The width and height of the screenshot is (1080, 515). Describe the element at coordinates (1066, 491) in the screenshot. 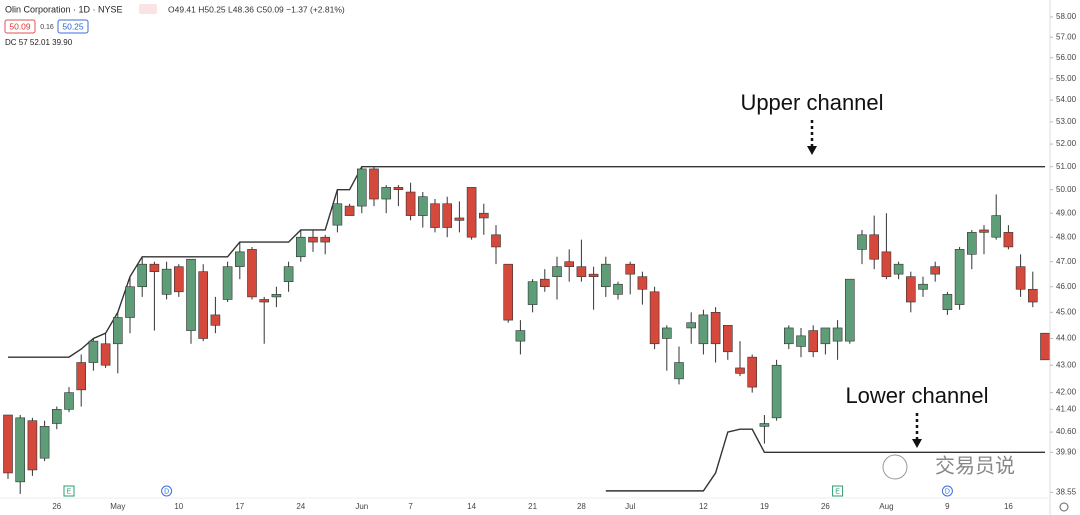

I see `y-tick-label: 38.55` at that location.